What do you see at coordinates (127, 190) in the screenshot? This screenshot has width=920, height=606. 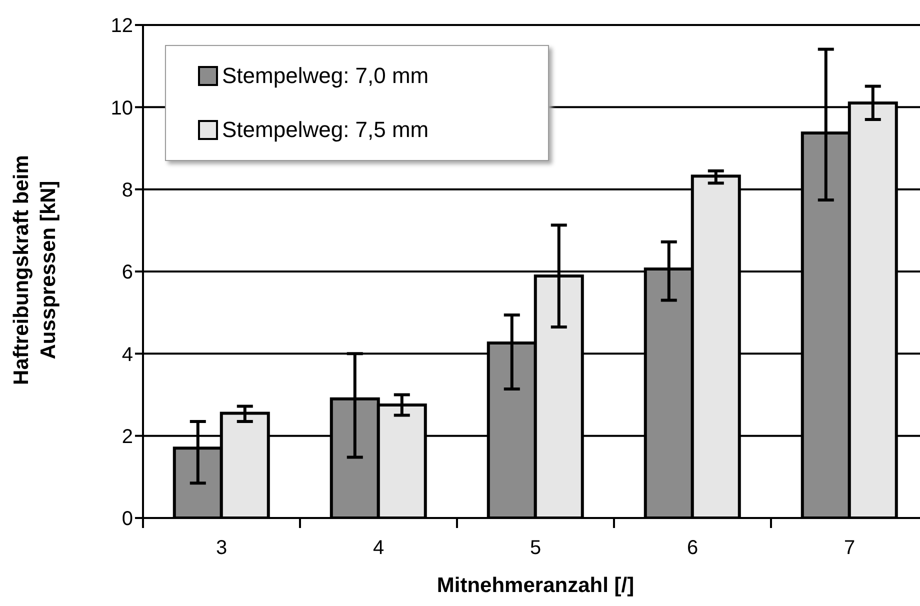 I see `y-tick-label: 8` at bounding box center [127, 190].